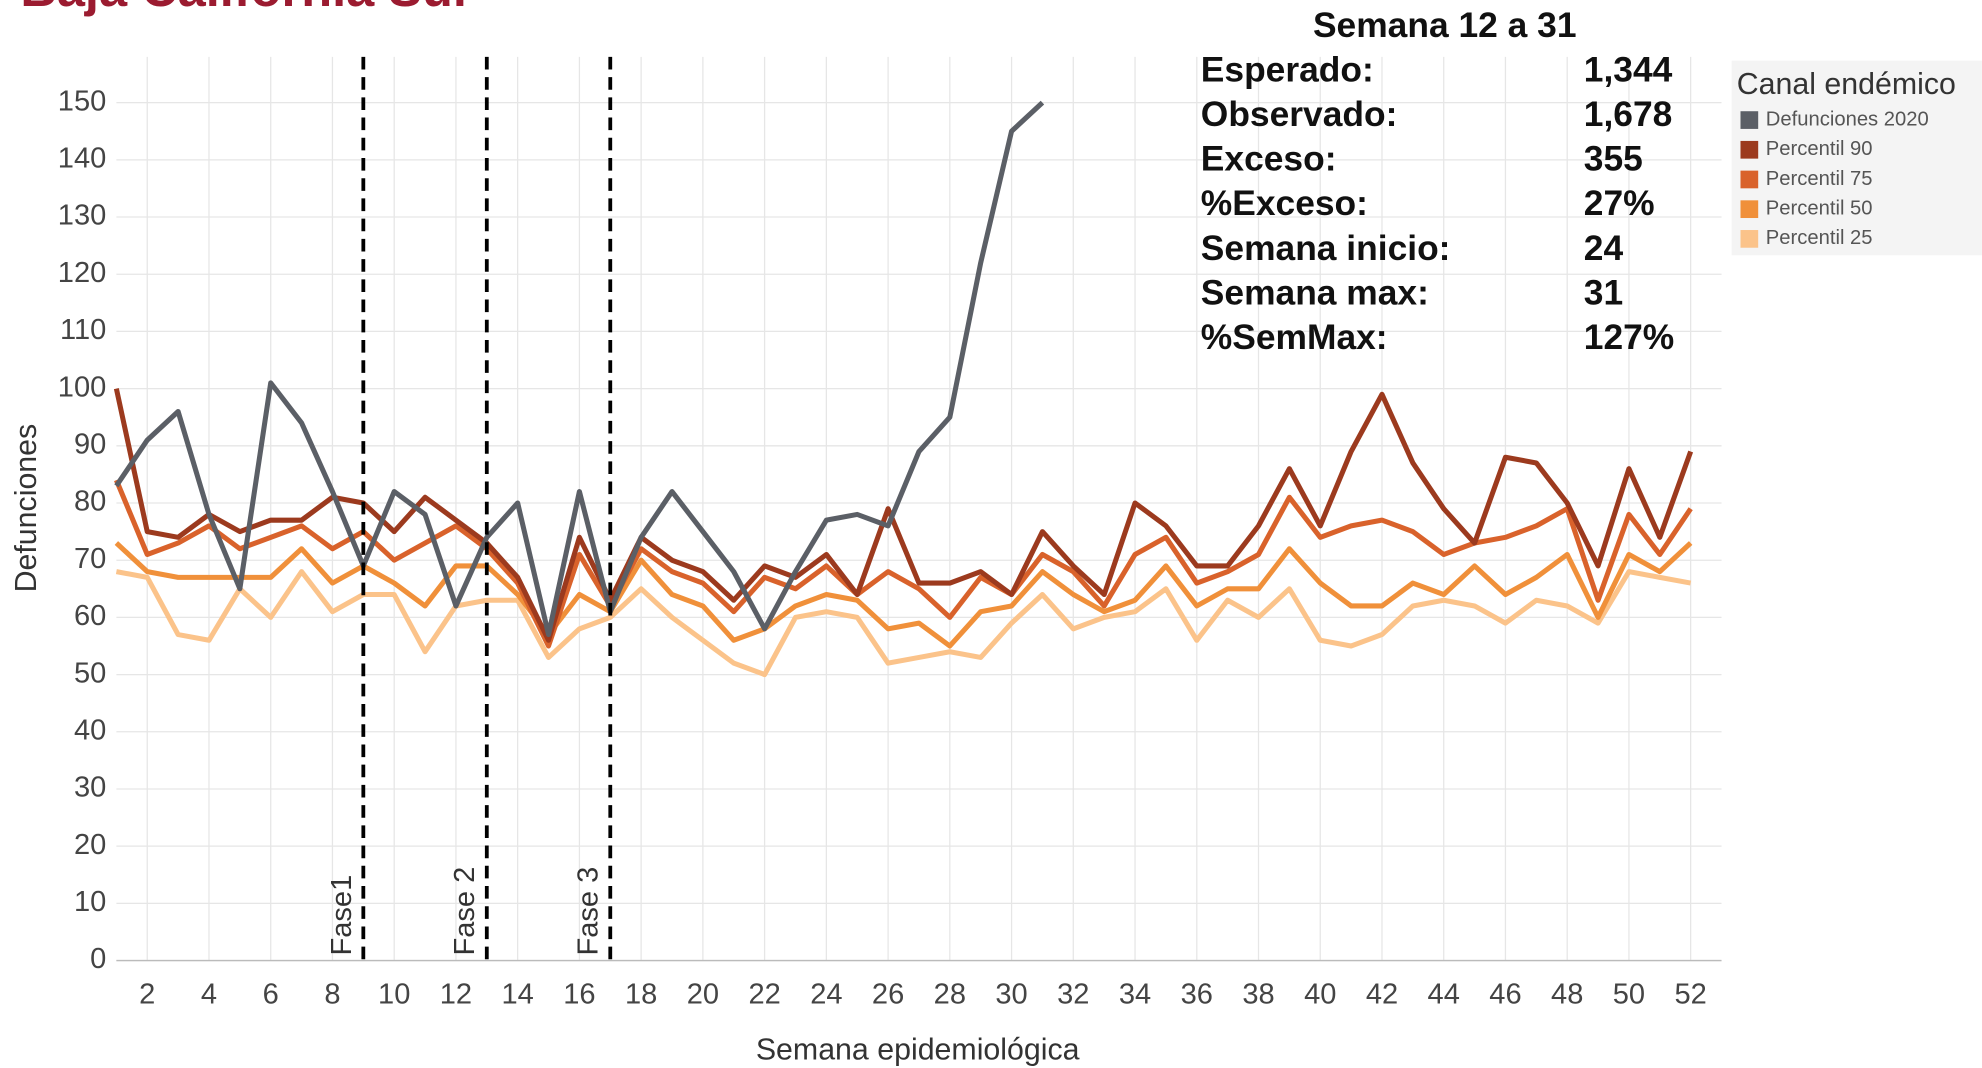  I want to click on legend-box, so click(1856, 158).